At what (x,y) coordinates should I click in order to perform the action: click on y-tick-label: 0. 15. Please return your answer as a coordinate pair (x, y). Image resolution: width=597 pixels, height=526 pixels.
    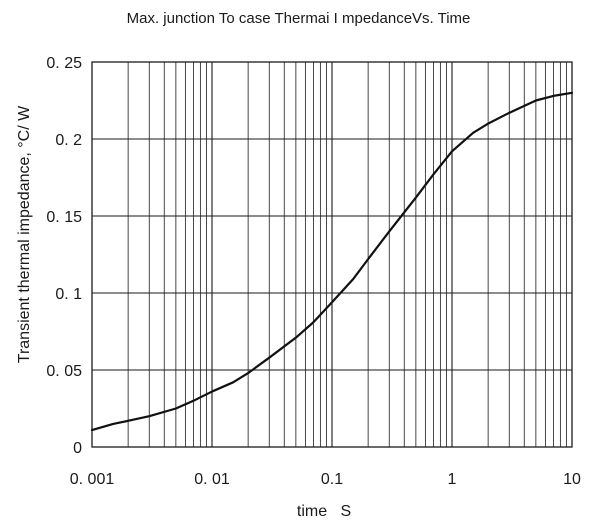
    Looking at the image, I should click on (64, 217).